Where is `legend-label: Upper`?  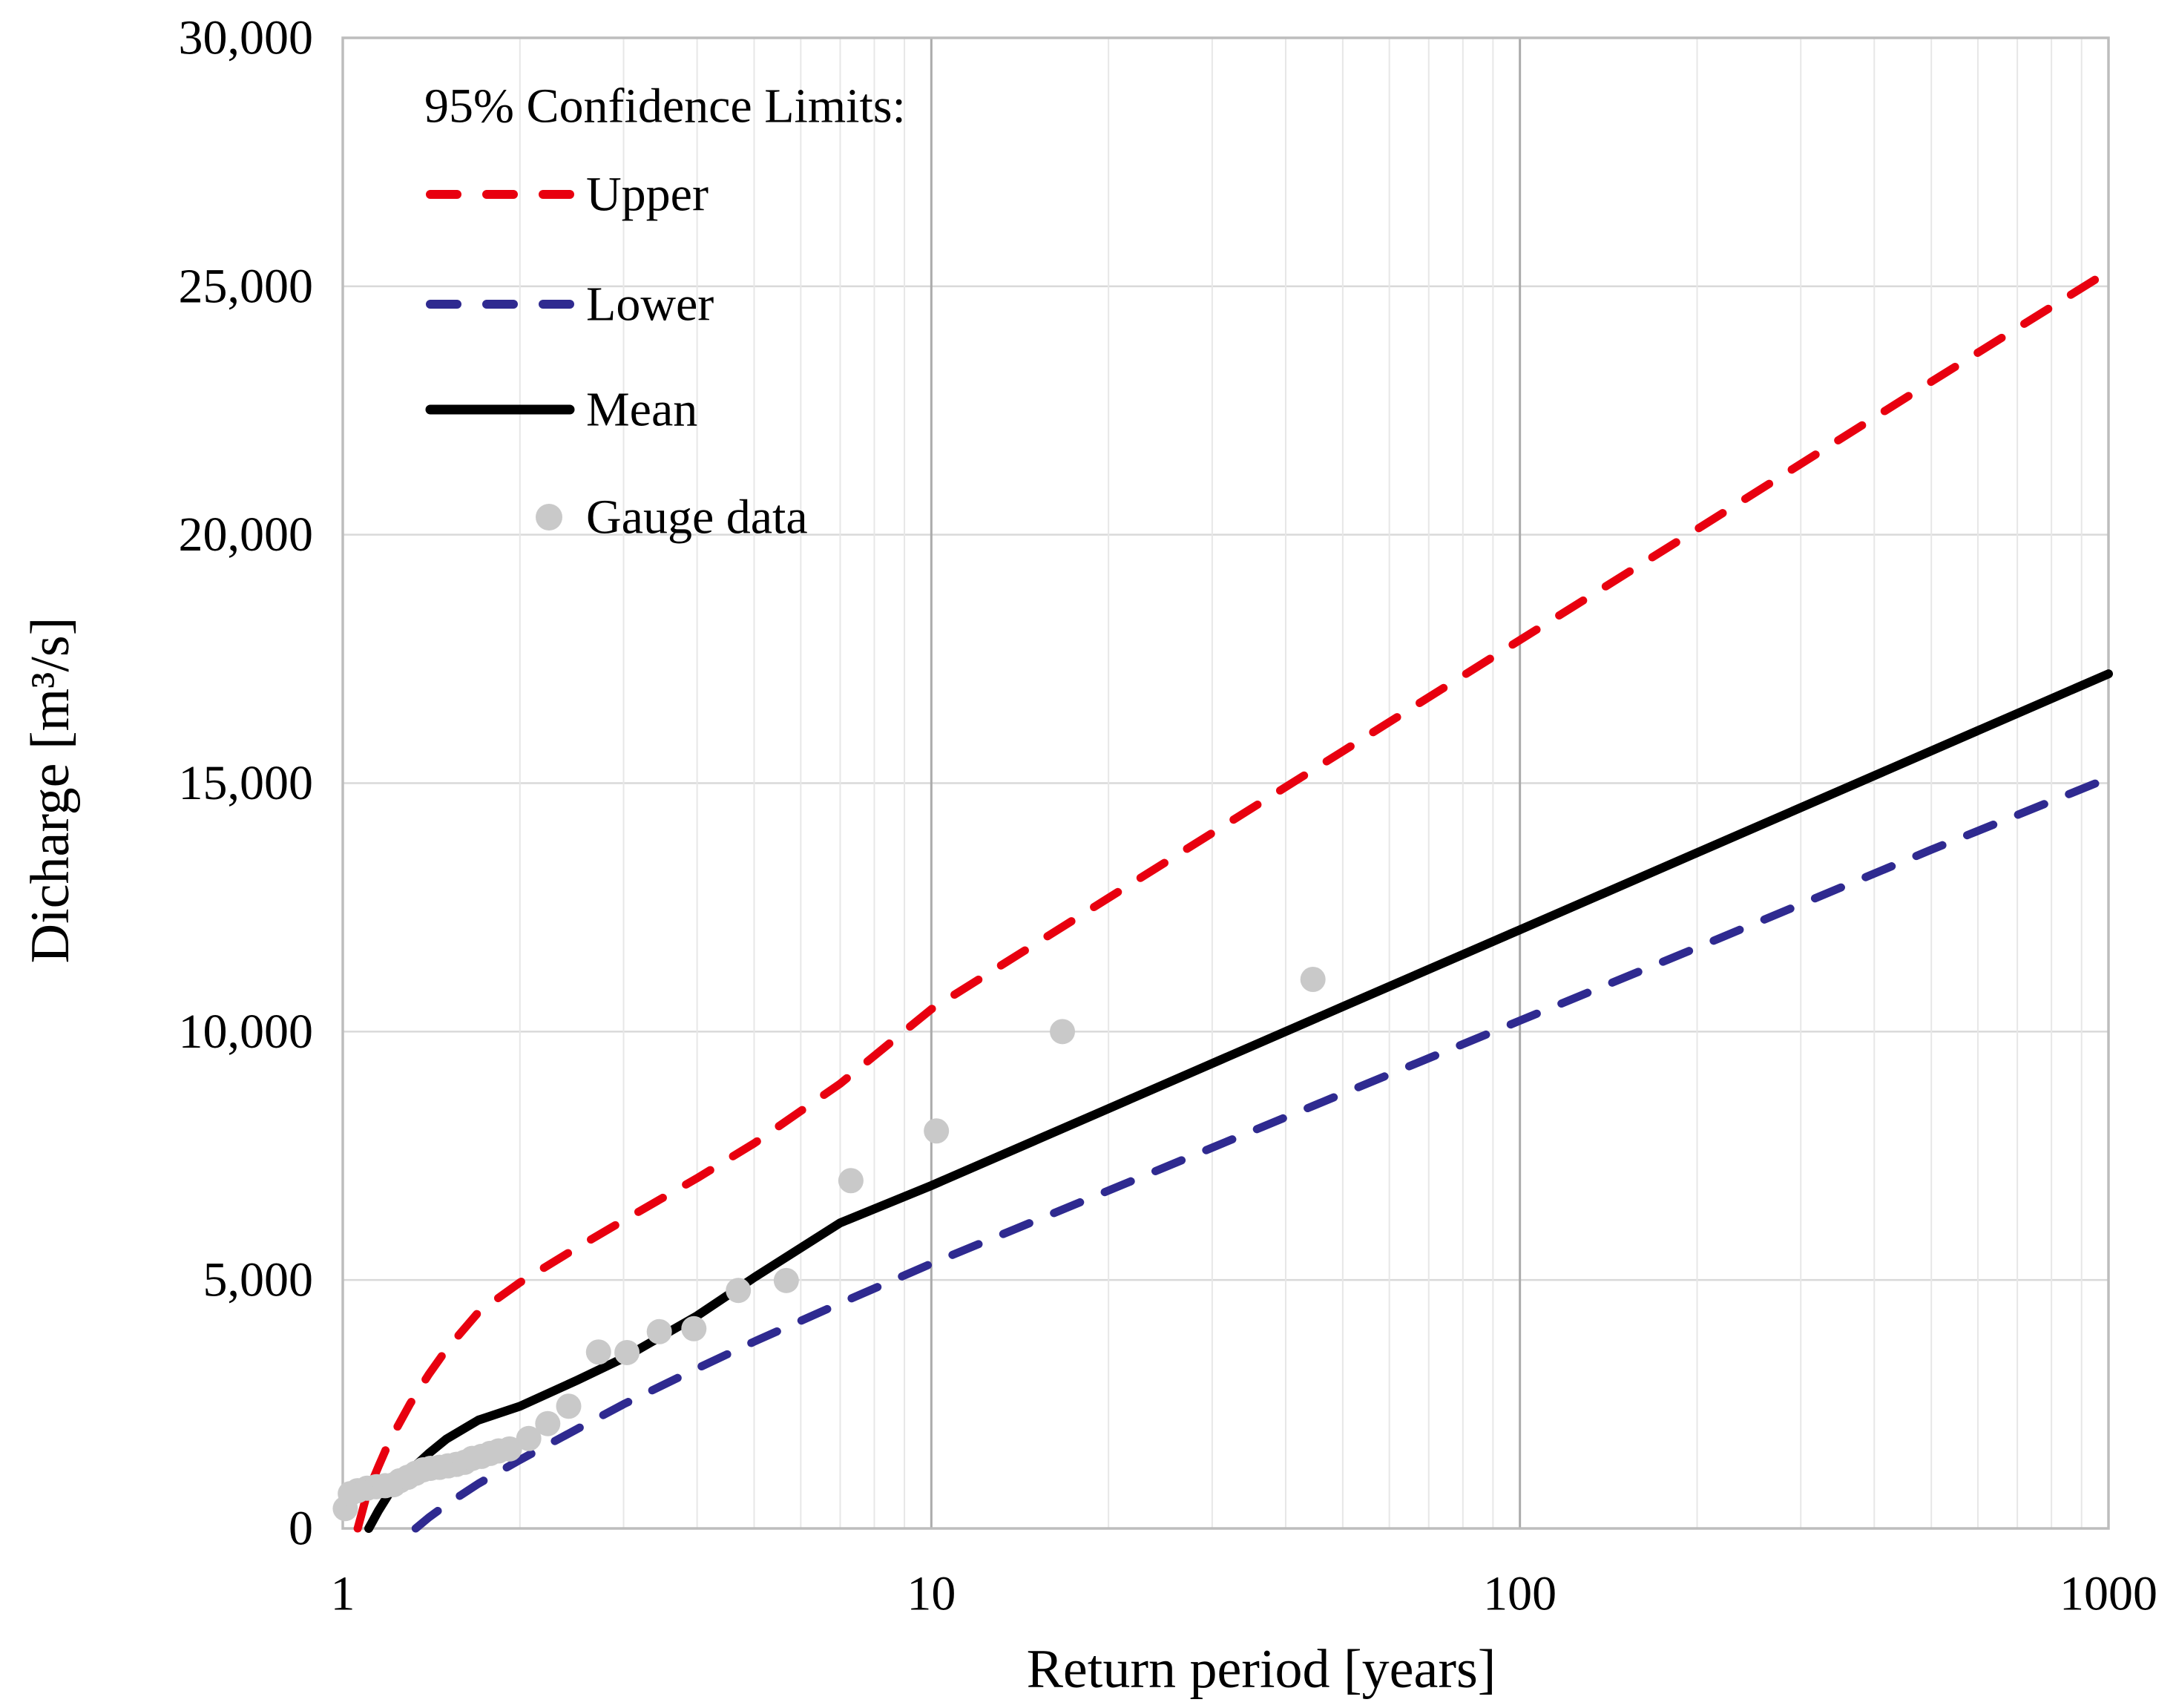
legend-label: Upper is located at coordinates (648, 195).